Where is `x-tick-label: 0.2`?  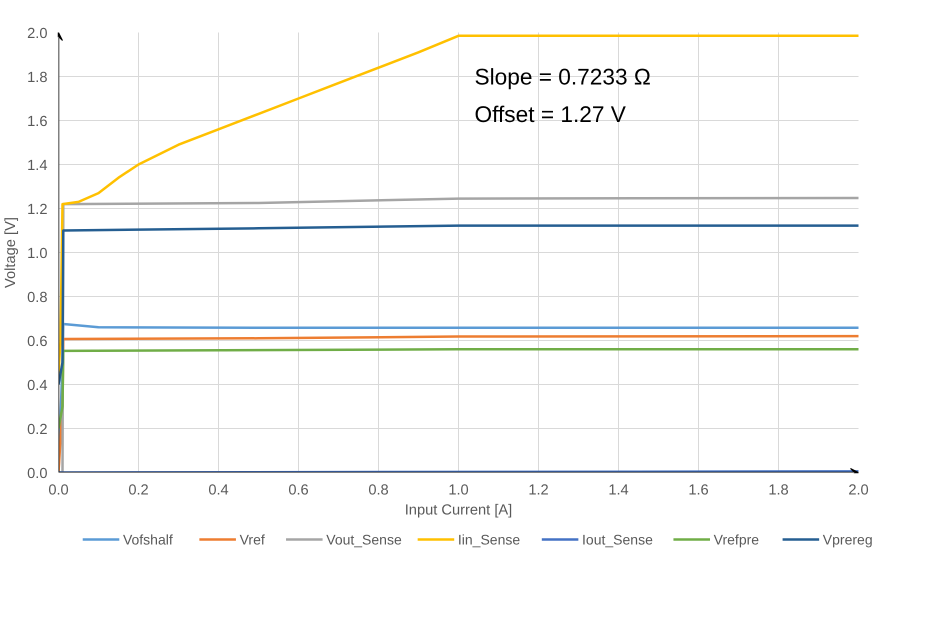 x-tick-label: 0.2 is located at coordinates (138, 490).